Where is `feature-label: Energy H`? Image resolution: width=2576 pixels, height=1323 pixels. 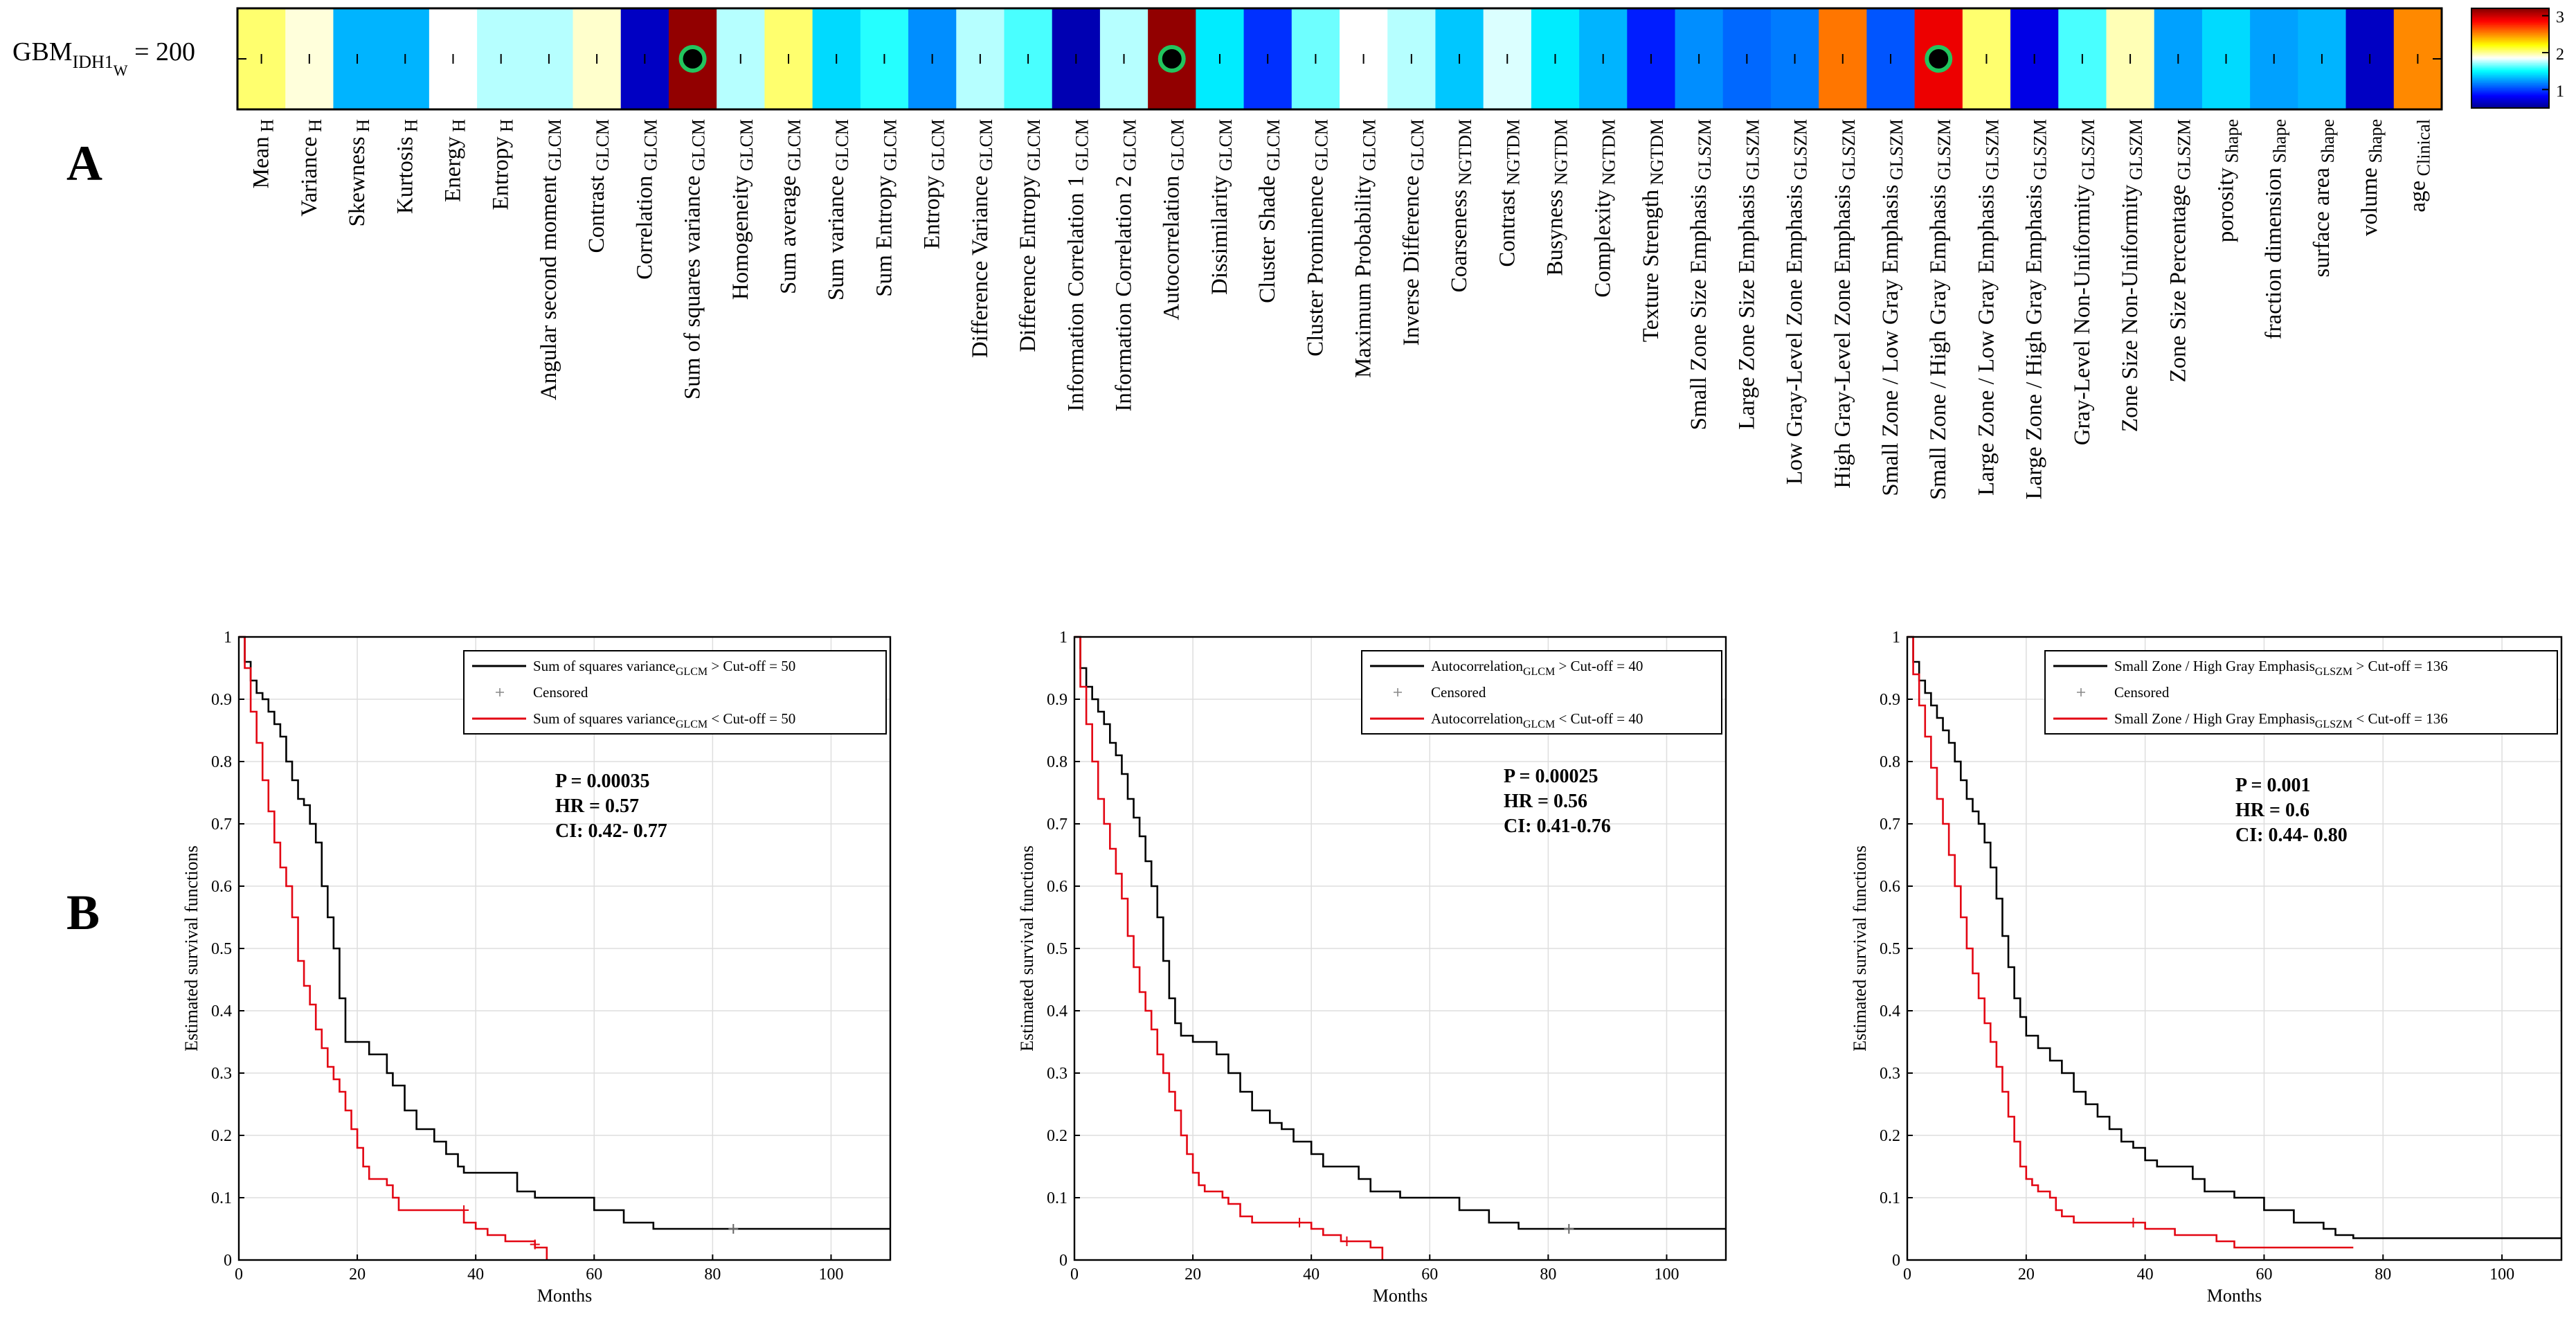
feature-label: Energy H is located at coordinates (455, 160).